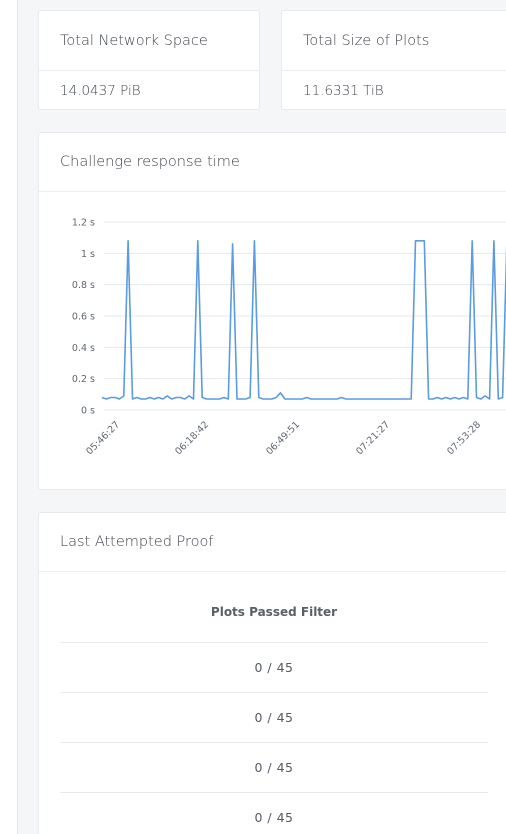 The width and height of the screenshot is (506, 834). I want to click on proof-column-header: Plots Passed Filter, so click(274, 612).